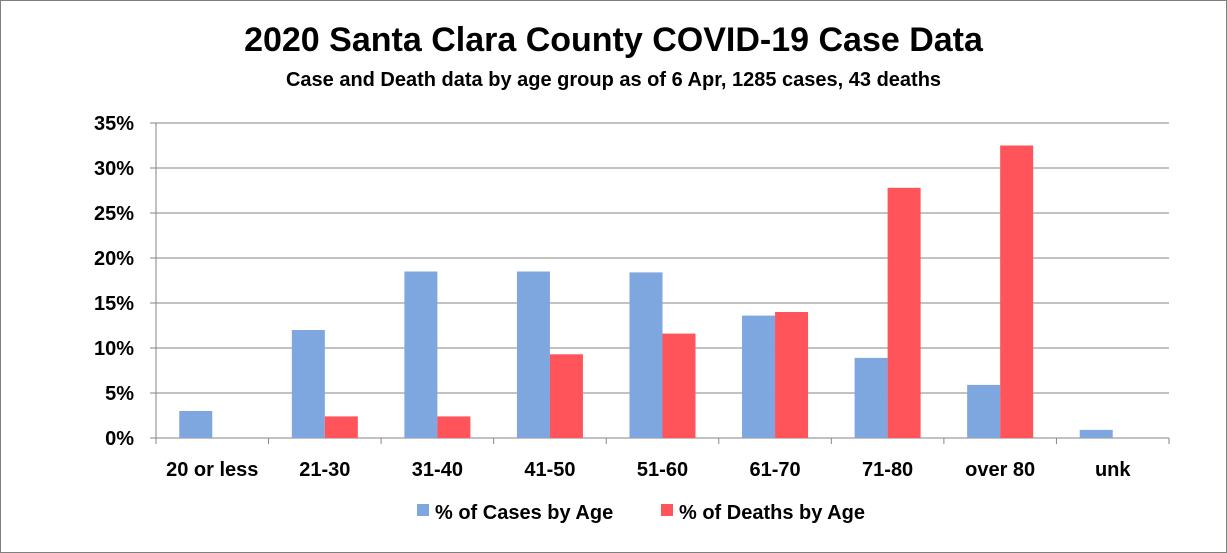 The width and height of the screenshot is (1227, 553). Describe the element at coordinates (119, 439) in the screenshot. I see `y-tick-label: 0%` at that location.